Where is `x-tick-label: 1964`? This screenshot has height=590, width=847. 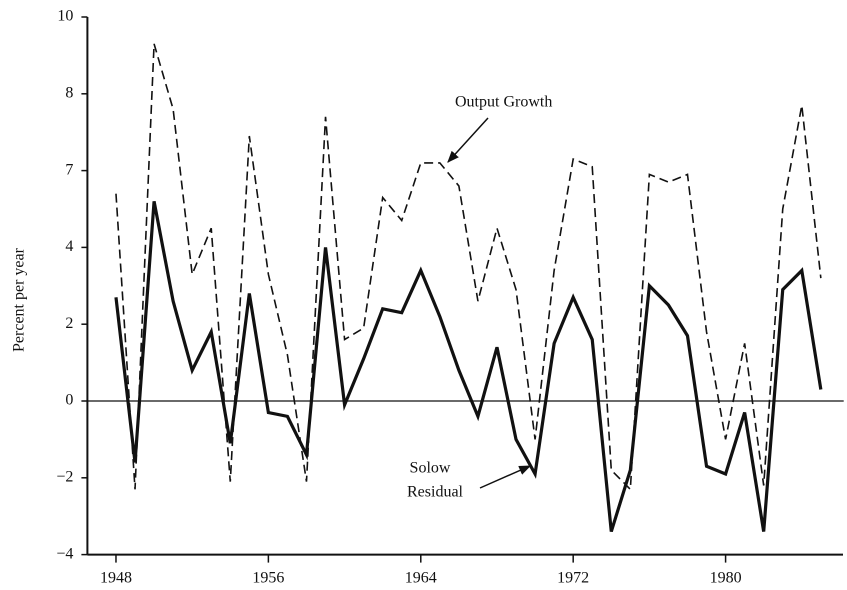 x-tick-label: 1964 is located at coordinates (421, 577).